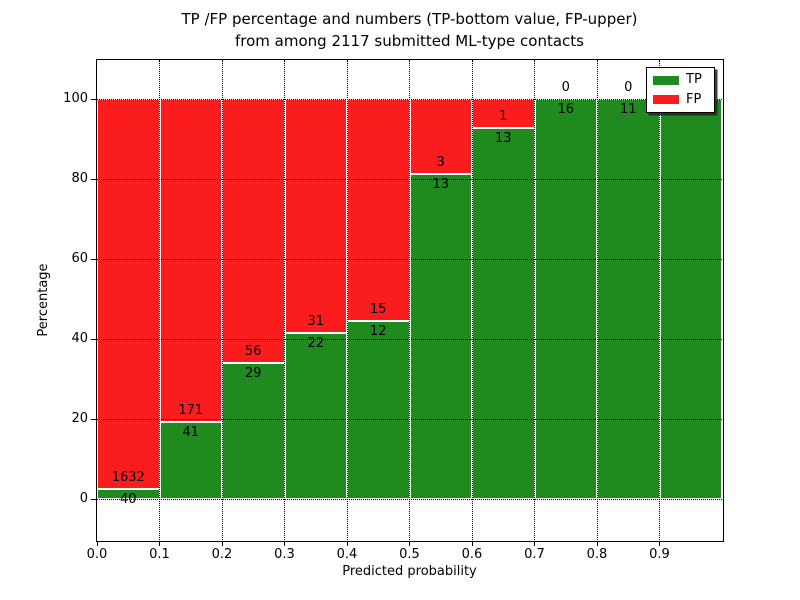 The image size is (800, 600). Describe the element at coordinates (378, 332) in the screenshot. I see `bar-tp-count-label: 12` at that location.